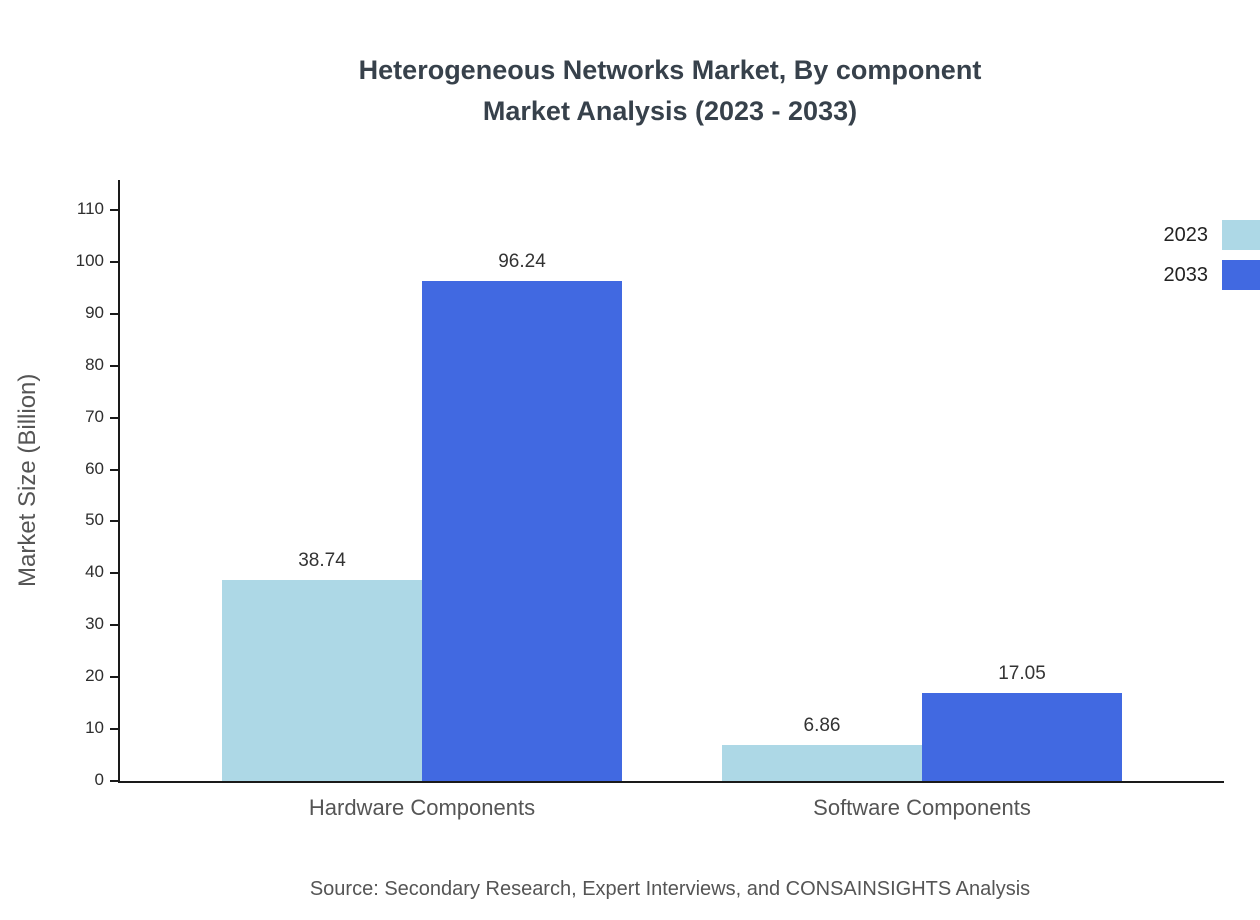 The image size is (1260, 920). I want to click on y-tick-label: 0, so click(99, 779).